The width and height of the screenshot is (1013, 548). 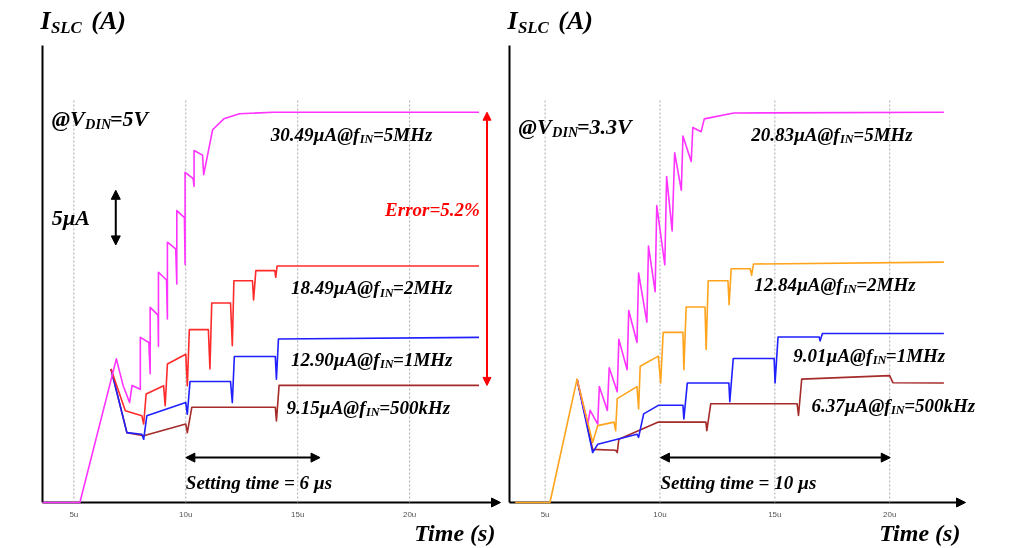 I want to click on annotation: Error=5.2%, so click(x=432, y=210).